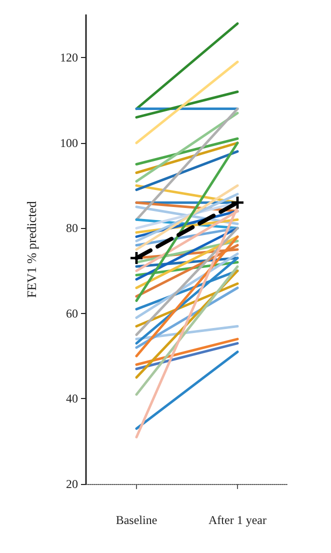 This screenshot has width=331, height=553. Describe the element at coordinates (72, 313) in the screenshot. I see `y-tick-label: 60` at that location.